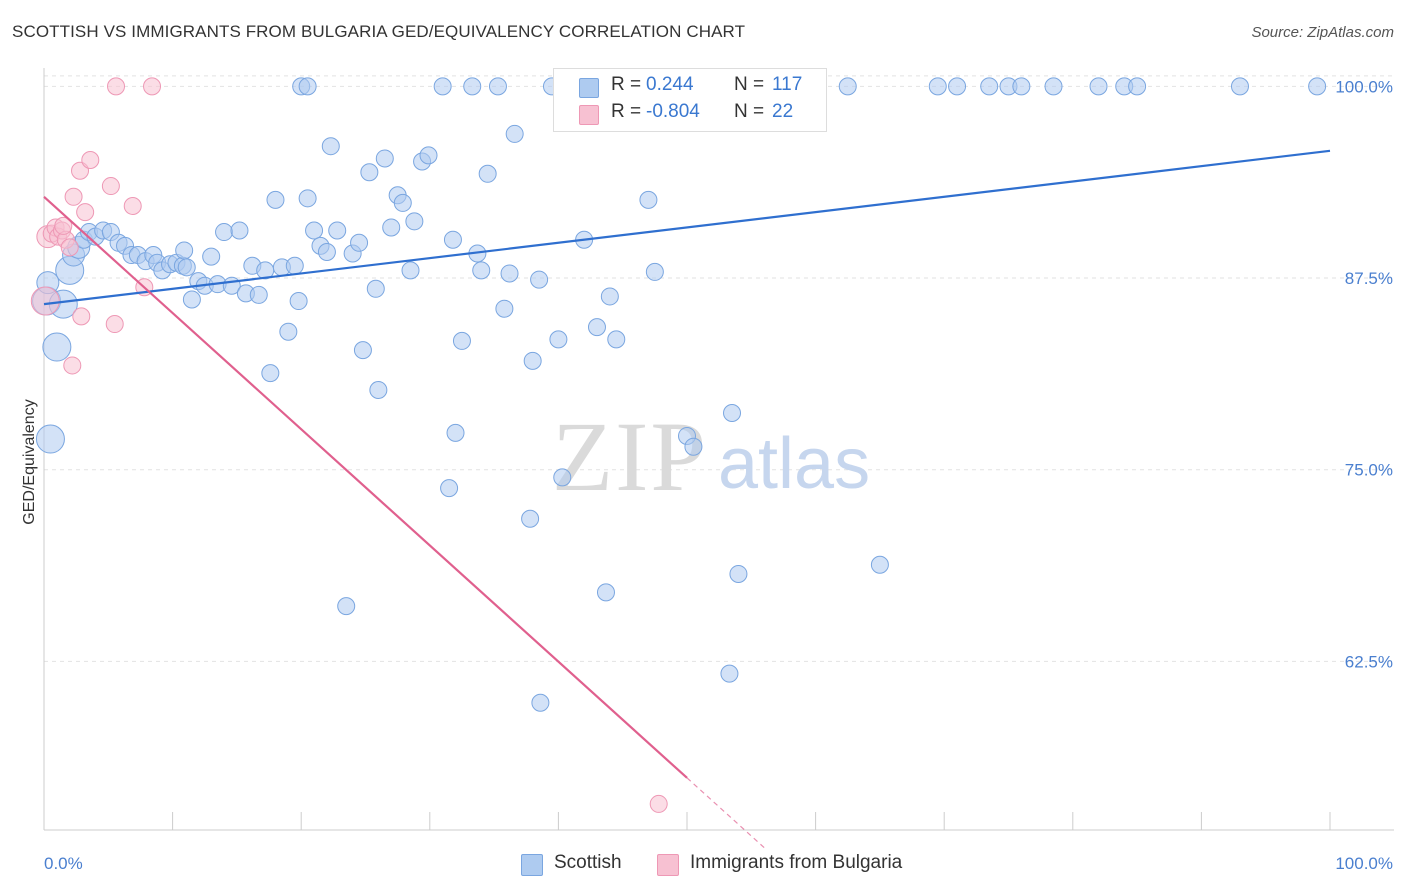 The height and width of the screenshot is (892, 1406). What do you see at coordinates (1322, 32) in the screenshot?
I see `chart-source: Source: ZipAtlas.com` at bounding box center [1322, 32].